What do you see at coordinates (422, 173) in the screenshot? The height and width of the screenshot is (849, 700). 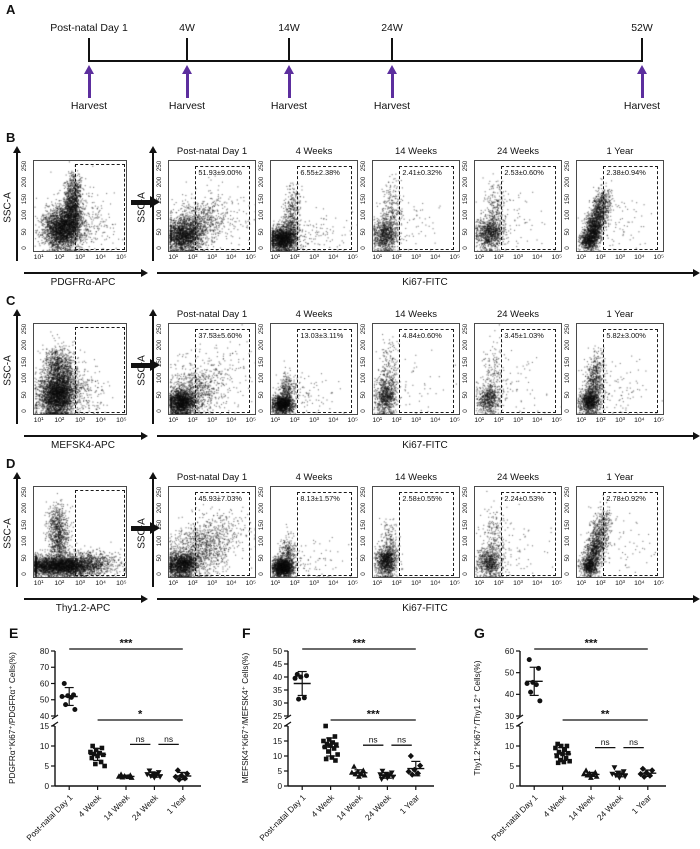 I see `gate-percentage: 2.41±0.32%` at bounding box center [422, 173].